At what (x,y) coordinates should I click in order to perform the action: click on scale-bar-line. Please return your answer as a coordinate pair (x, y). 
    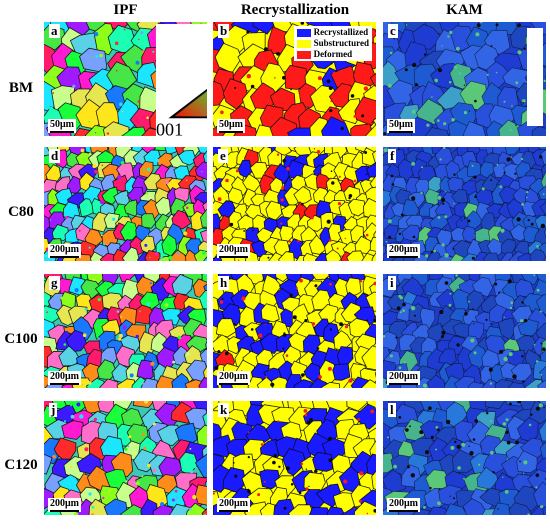
    Looking at the image, I should click on (233, 384).